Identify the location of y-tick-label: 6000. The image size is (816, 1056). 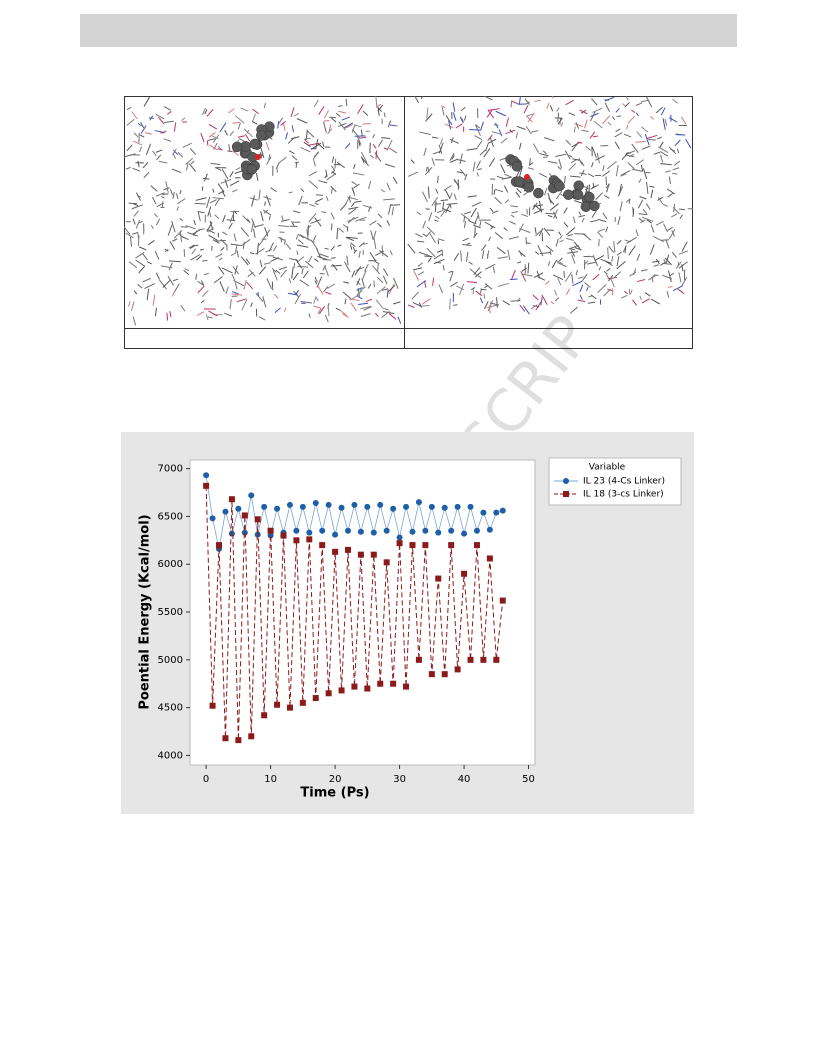
(170, 564).